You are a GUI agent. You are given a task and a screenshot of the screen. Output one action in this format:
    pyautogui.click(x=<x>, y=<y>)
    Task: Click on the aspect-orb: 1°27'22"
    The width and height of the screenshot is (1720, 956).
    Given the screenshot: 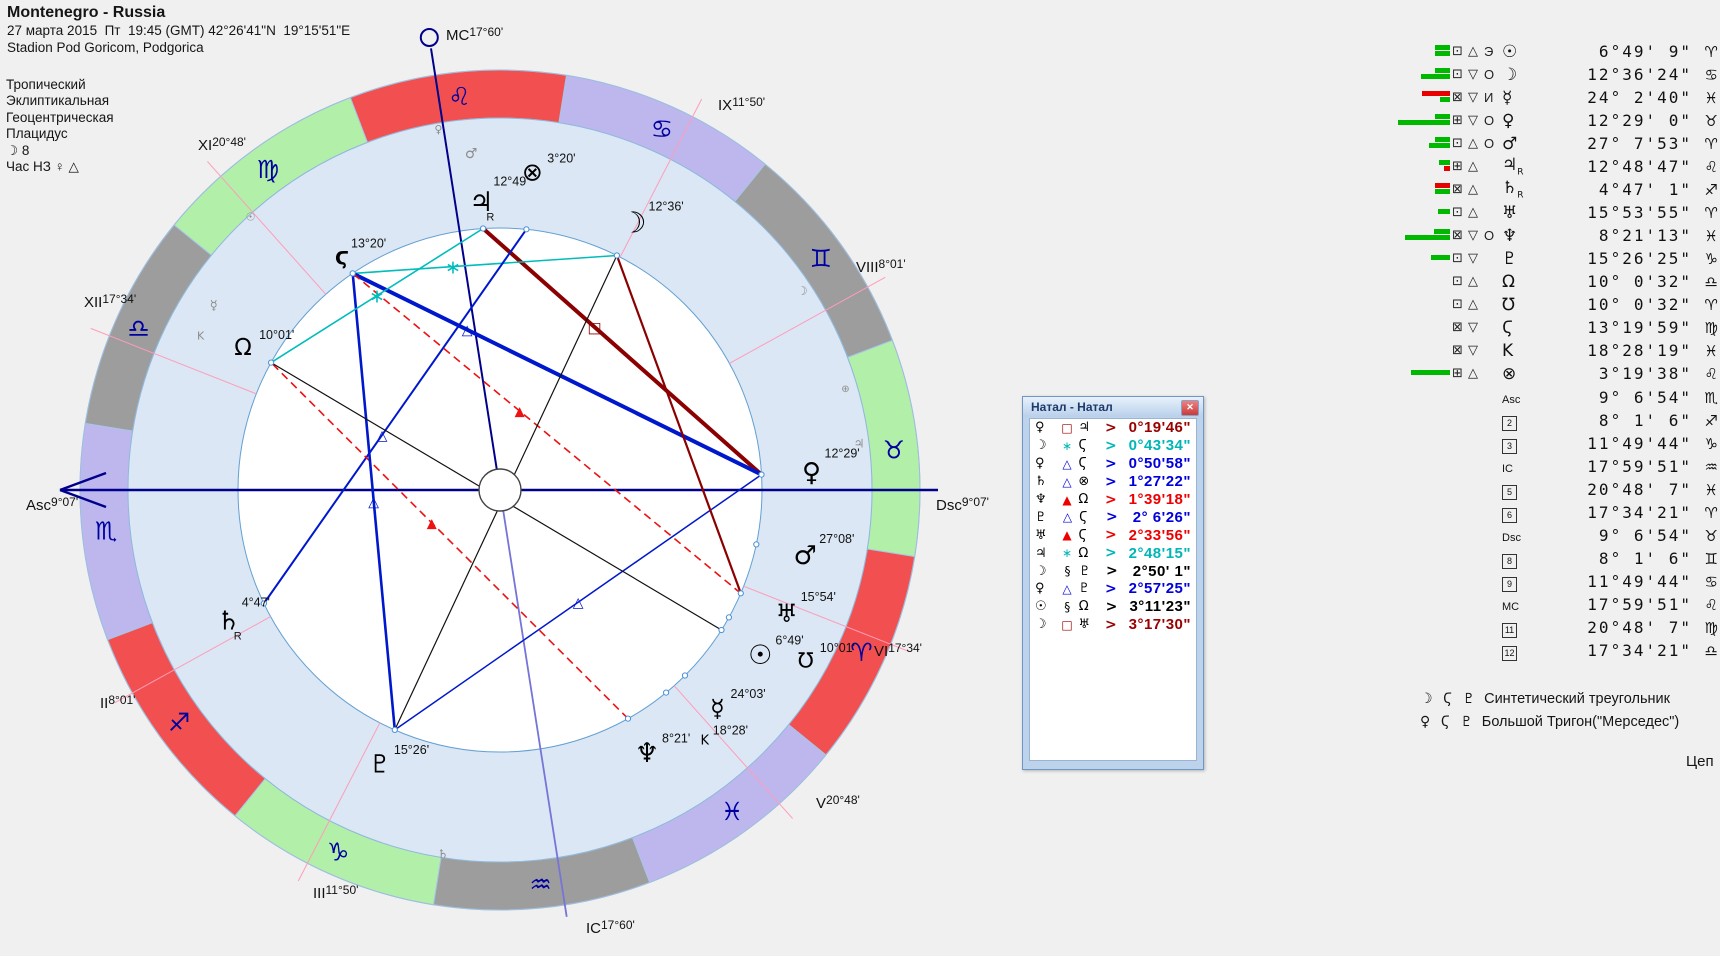 What is the action you would take?
    pyautogui.click(x=1159, y=482)
    